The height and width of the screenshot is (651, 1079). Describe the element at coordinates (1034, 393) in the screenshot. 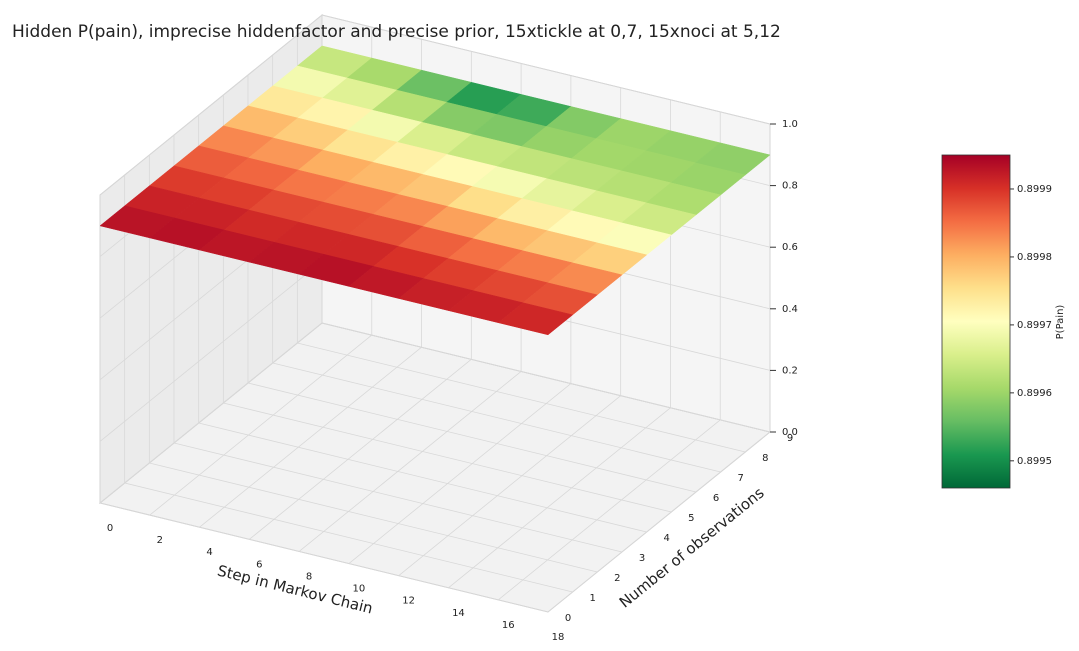

I see `colorbar-tick-label: 0.8996` at that location.